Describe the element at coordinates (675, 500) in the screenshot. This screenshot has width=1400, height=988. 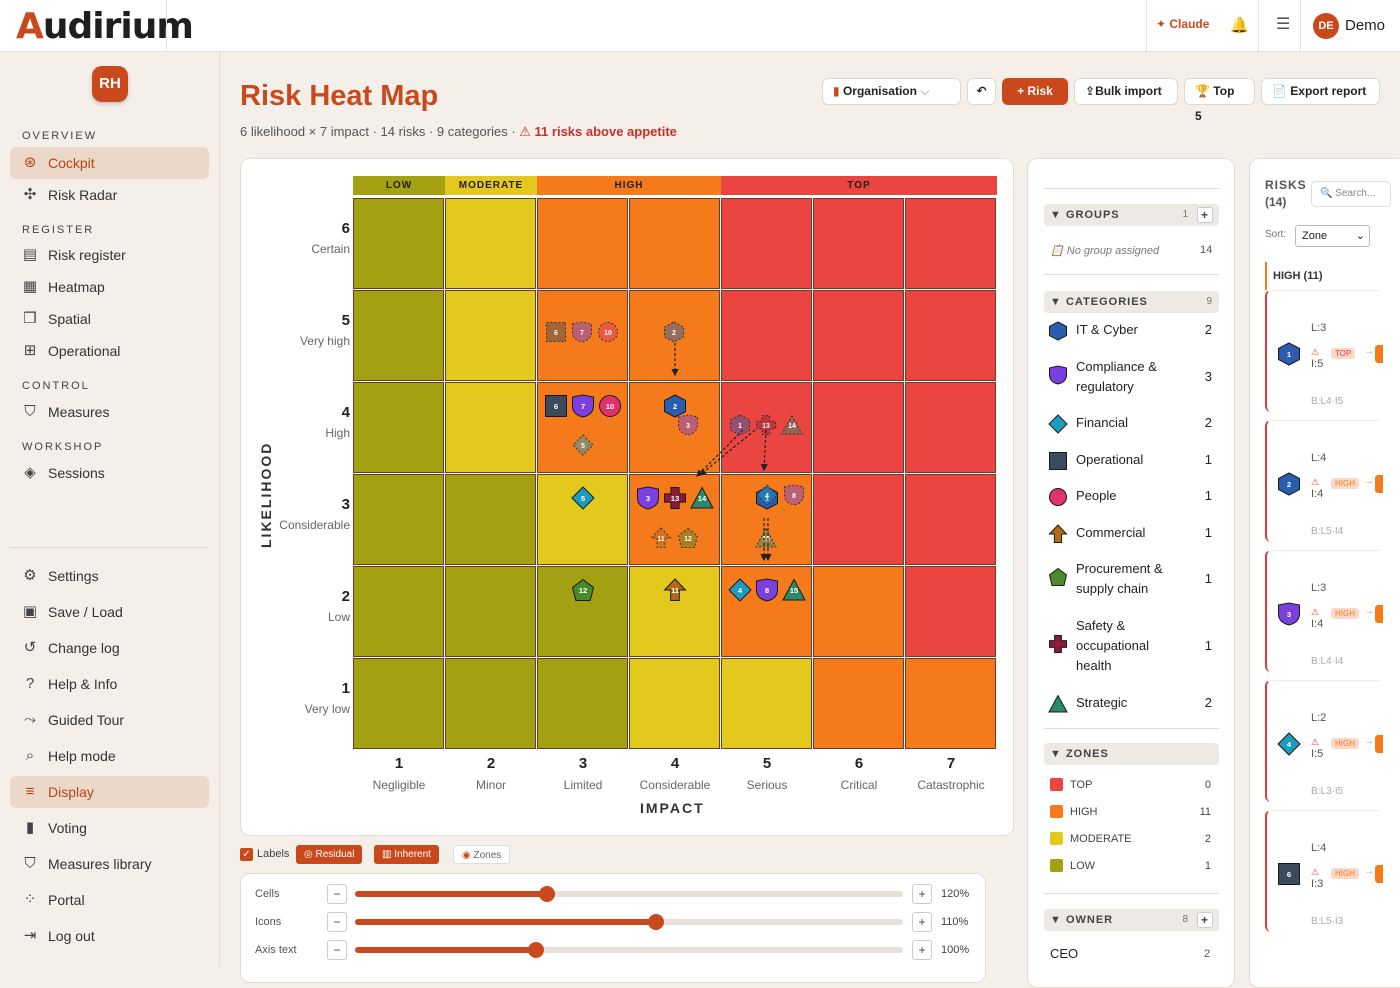
I see `risk-marker: 13` at that location.